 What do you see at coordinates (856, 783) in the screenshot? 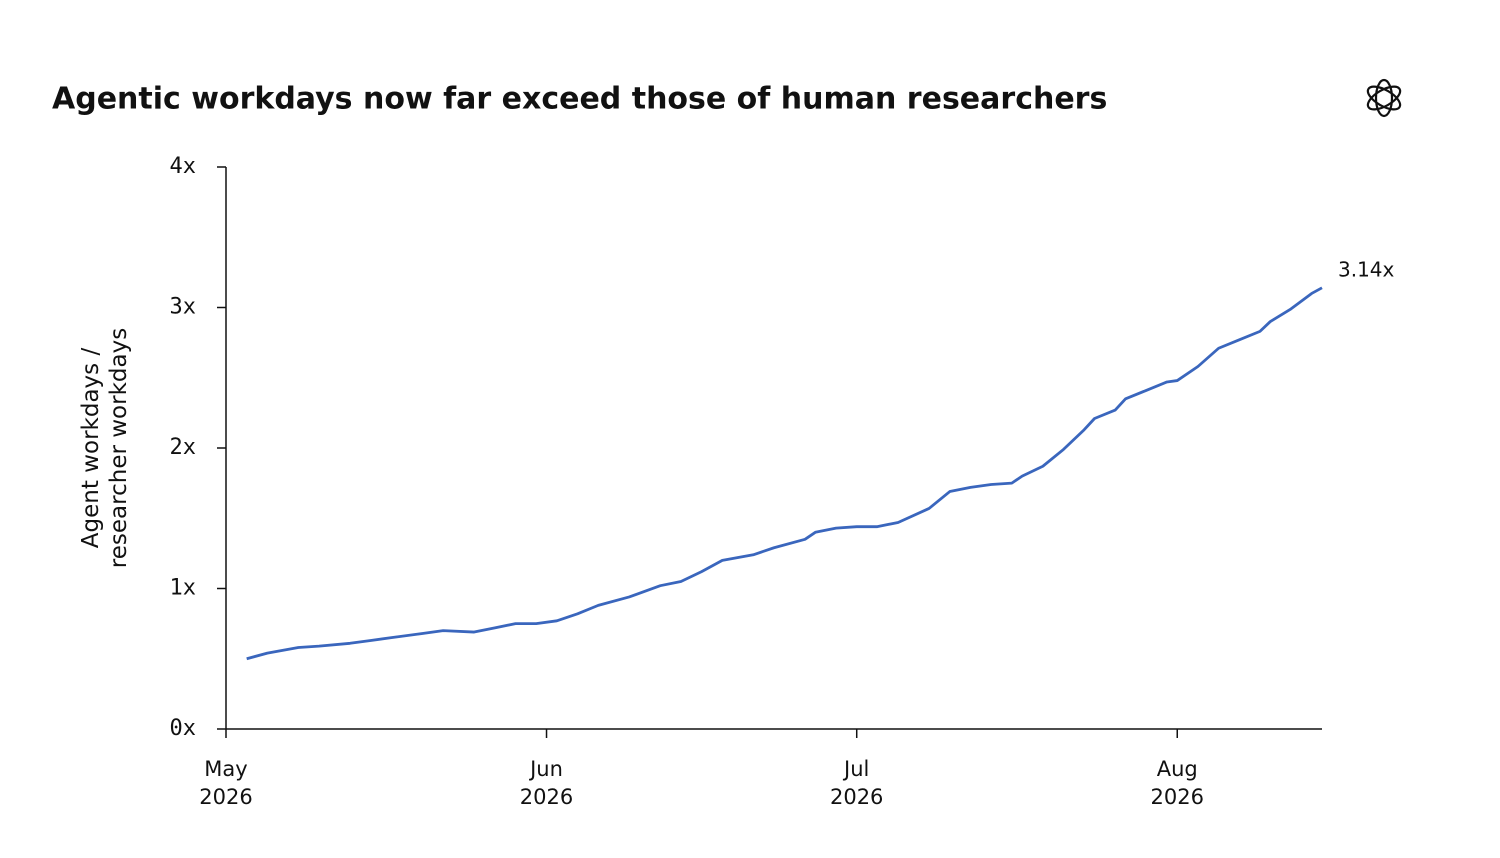
I see `x-tick-label: Jul 2026` at bounding box center [856, 783].